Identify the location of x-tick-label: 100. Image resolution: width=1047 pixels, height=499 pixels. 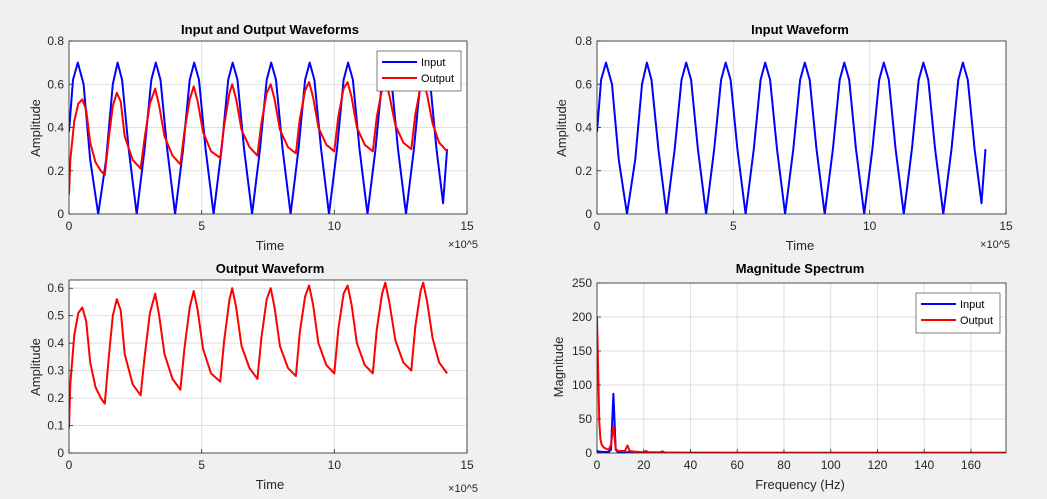
(831, 465).